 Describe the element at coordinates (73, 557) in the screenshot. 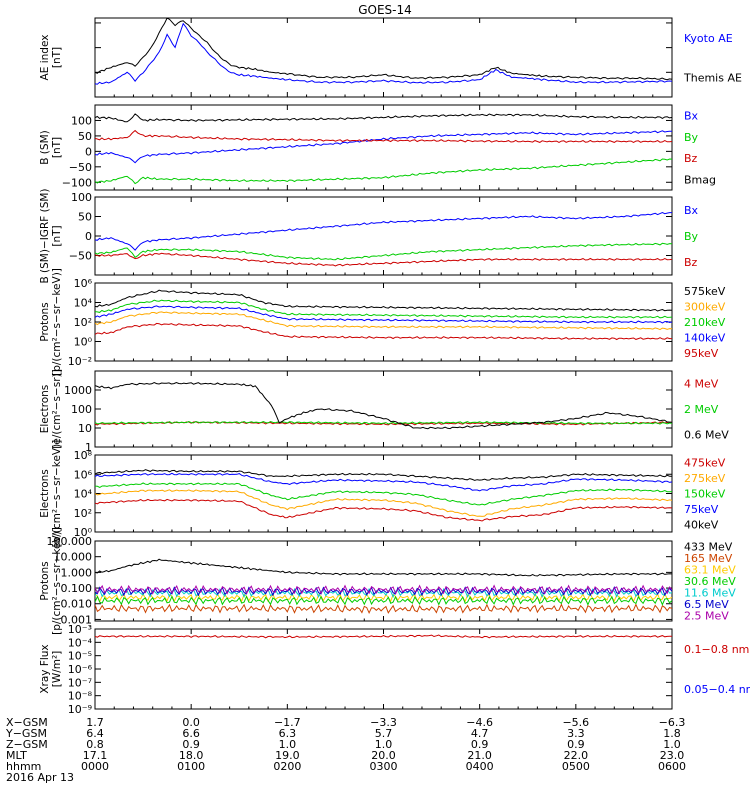

I see `y-tick-label: 10.000` at that location.